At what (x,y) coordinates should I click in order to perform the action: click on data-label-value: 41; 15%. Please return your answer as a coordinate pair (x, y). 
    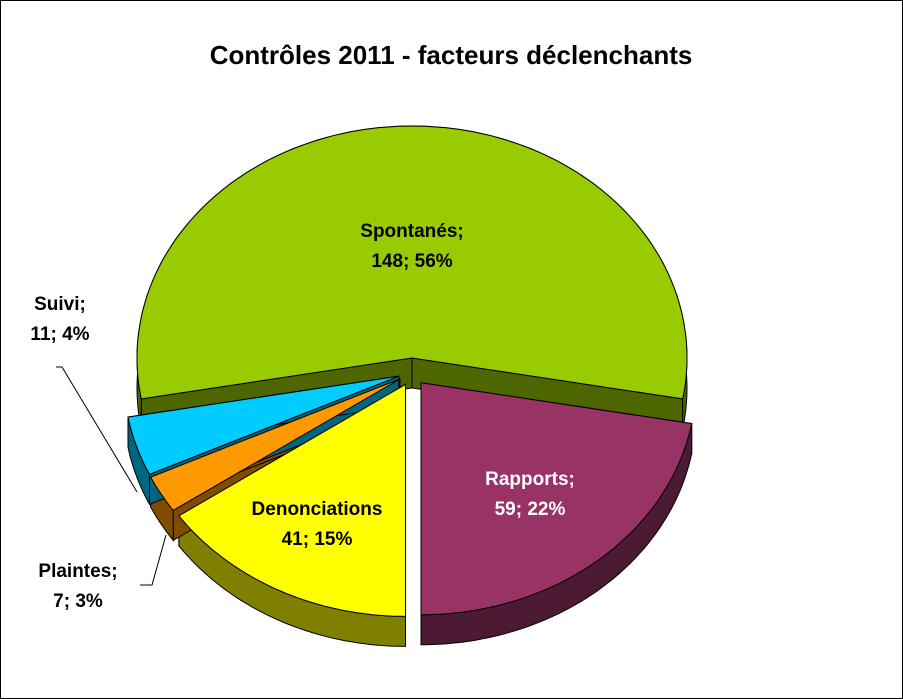
    Looking at the image, I should click on (317, 539).